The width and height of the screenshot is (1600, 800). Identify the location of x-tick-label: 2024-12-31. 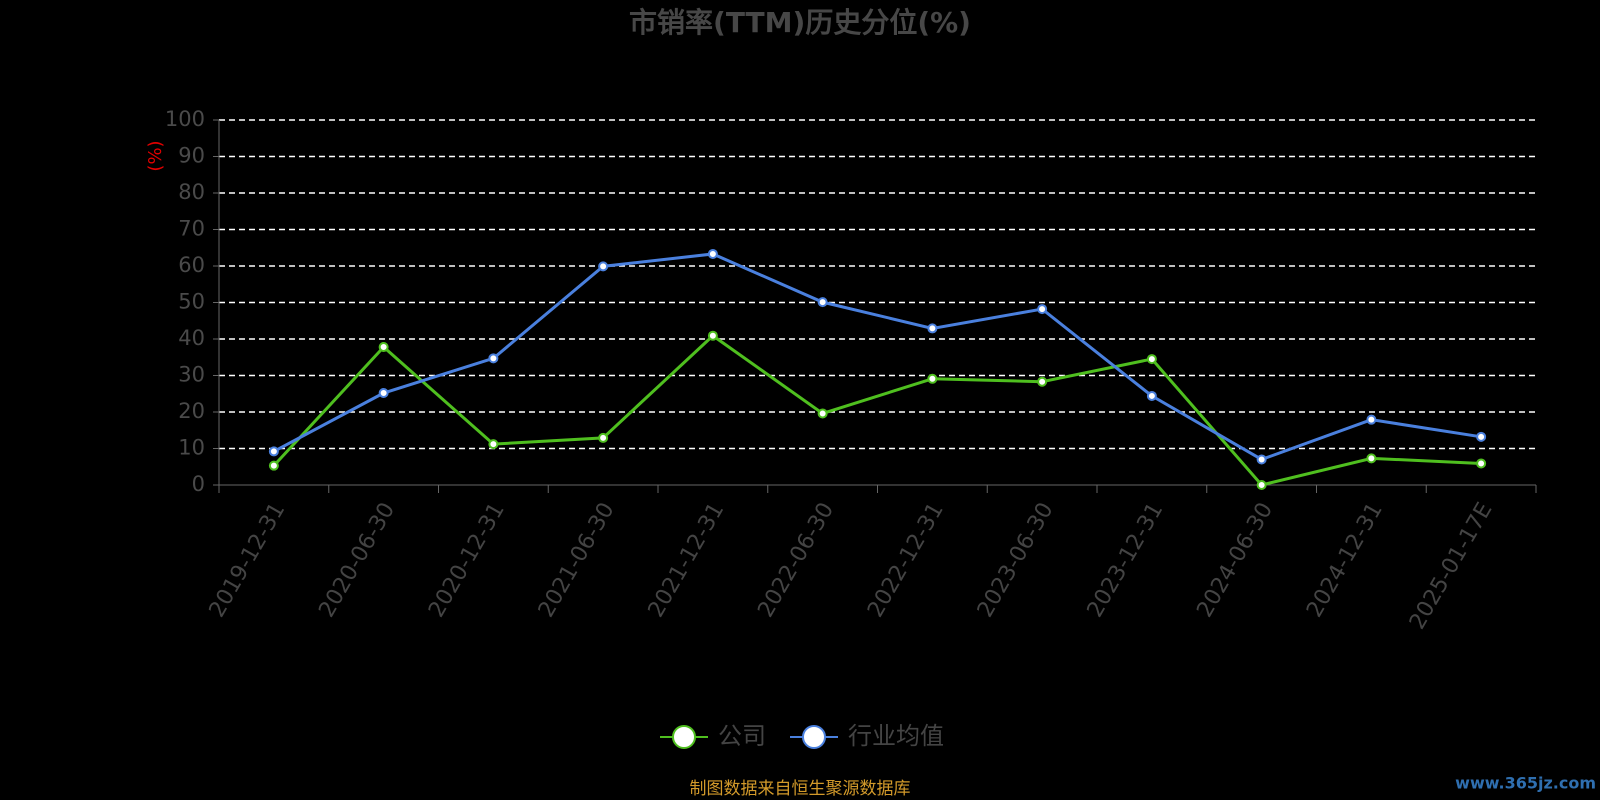
(1345, 560).